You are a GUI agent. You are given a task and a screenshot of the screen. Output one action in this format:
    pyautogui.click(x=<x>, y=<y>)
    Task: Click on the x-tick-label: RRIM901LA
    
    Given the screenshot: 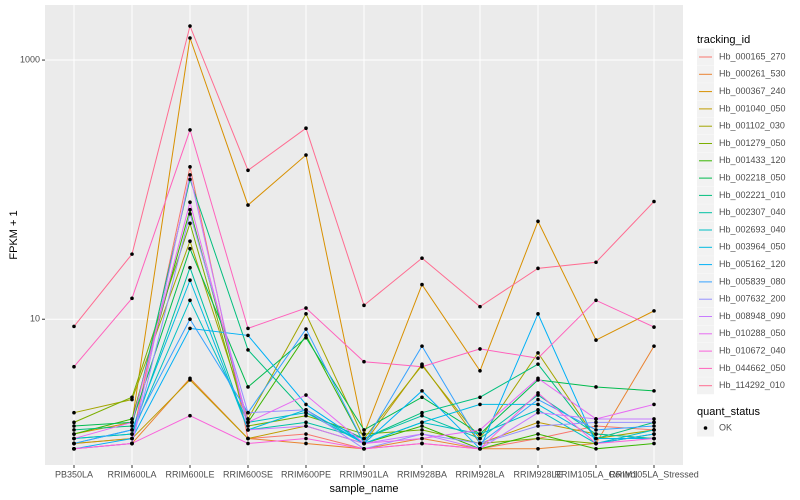 What is the action you would take?
    pyautogui.click(x=363, y=474)
    